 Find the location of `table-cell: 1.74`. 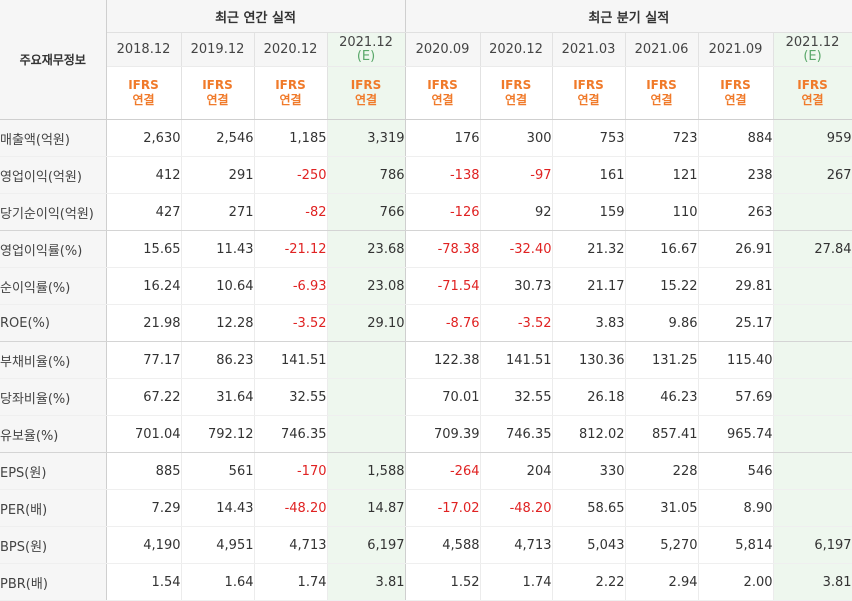

table-cell: 1.74 is located at coordinates (516, 582).